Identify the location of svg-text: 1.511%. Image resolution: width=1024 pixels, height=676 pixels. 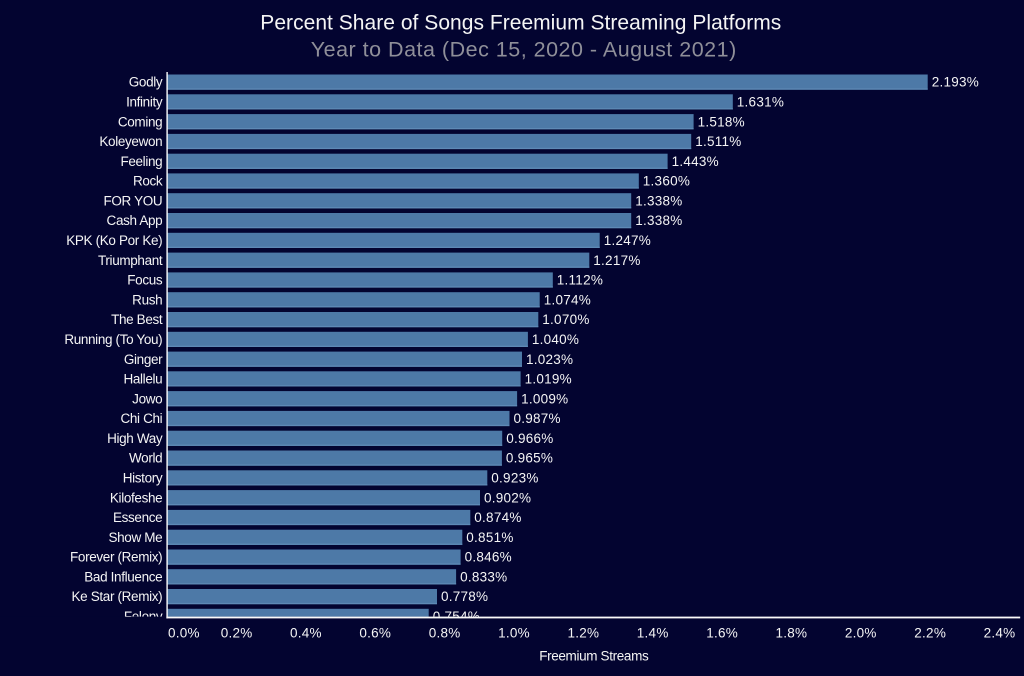
(718, 141).